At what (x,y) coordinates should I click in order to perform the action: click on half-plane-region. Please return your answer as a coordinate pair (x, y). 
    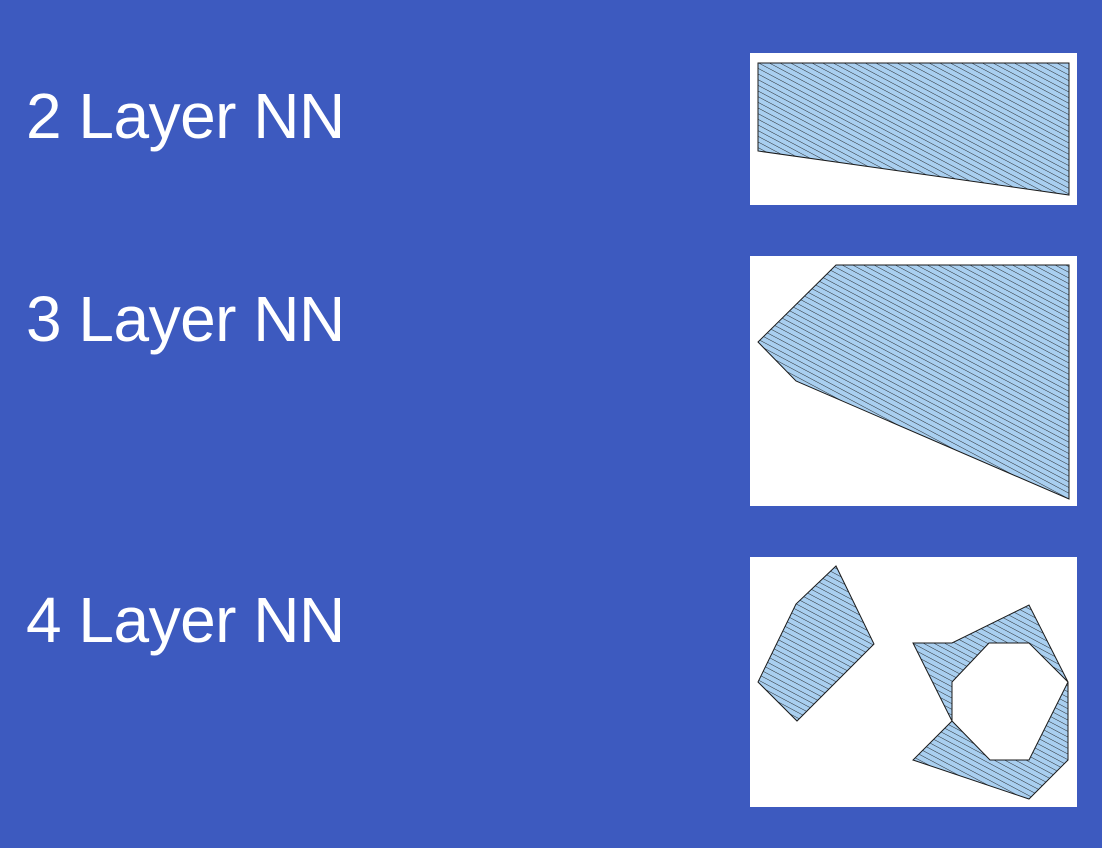
    Looking at the image, I should click on (913, 129).